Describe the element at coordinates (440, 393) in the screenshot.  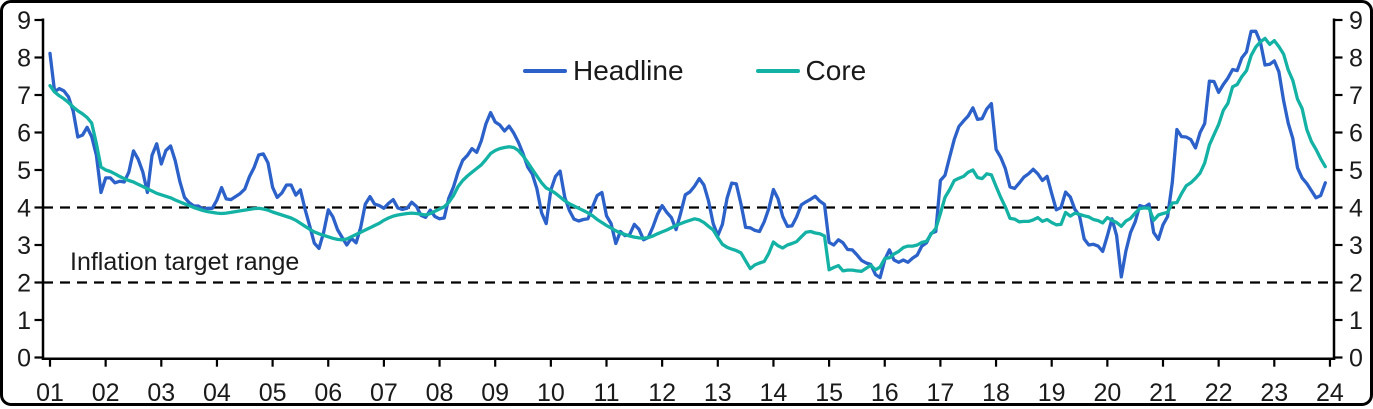
I see `x-axis-label-08: 08` at that location.